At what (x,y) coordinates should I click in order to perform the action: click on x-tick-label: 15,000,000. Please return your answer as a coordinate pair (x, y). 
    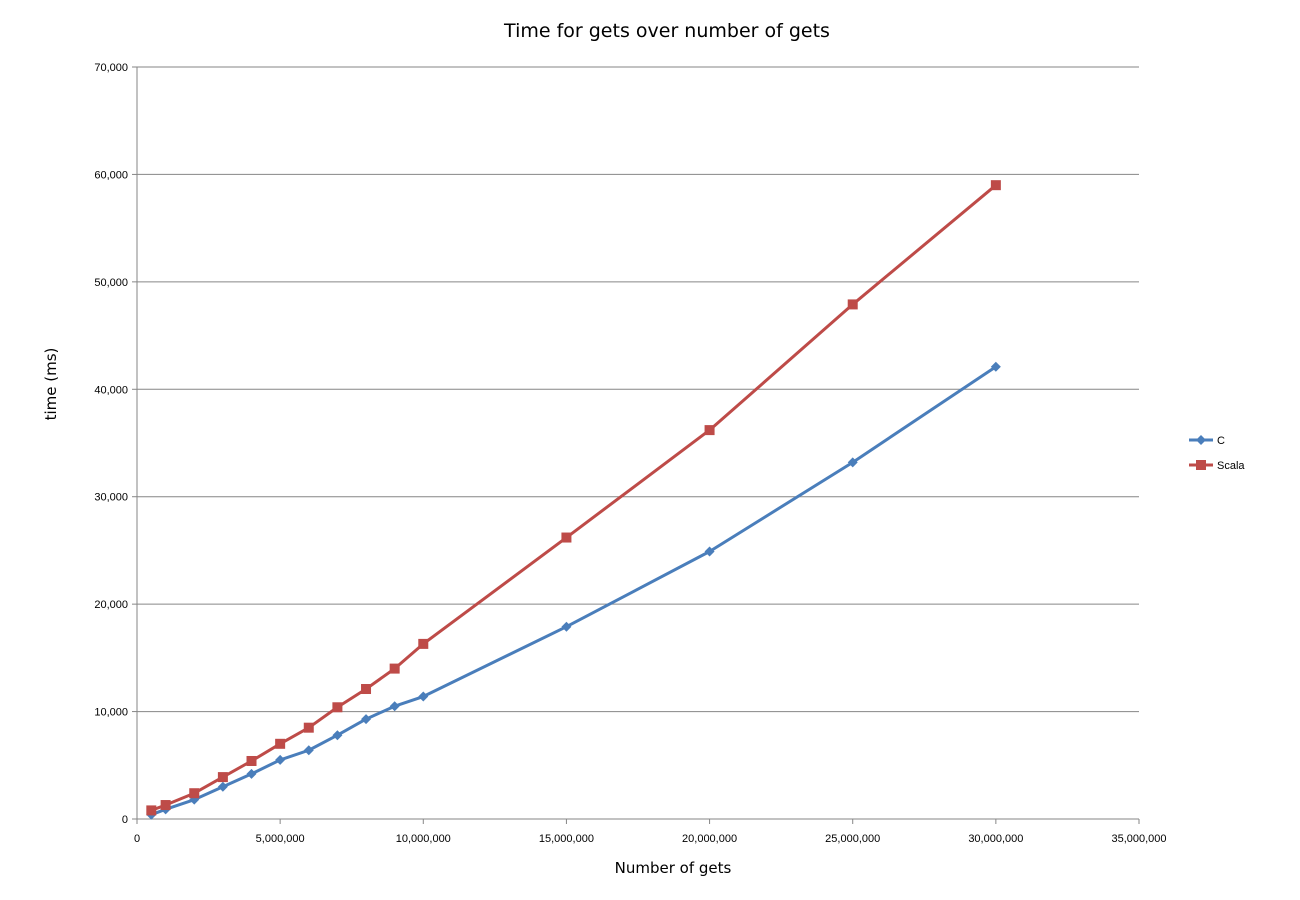
    Looking at the image, I should click on (566, 839).